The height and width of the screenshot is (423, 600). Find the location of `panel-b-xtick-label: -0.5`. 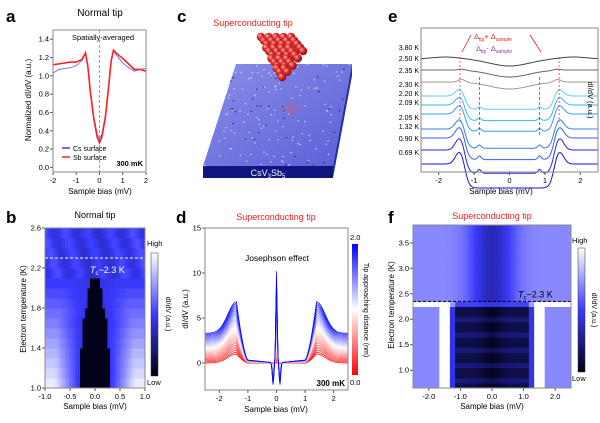

panel-b-xtick-label: -0.5 is located at coordinates (70, 396).